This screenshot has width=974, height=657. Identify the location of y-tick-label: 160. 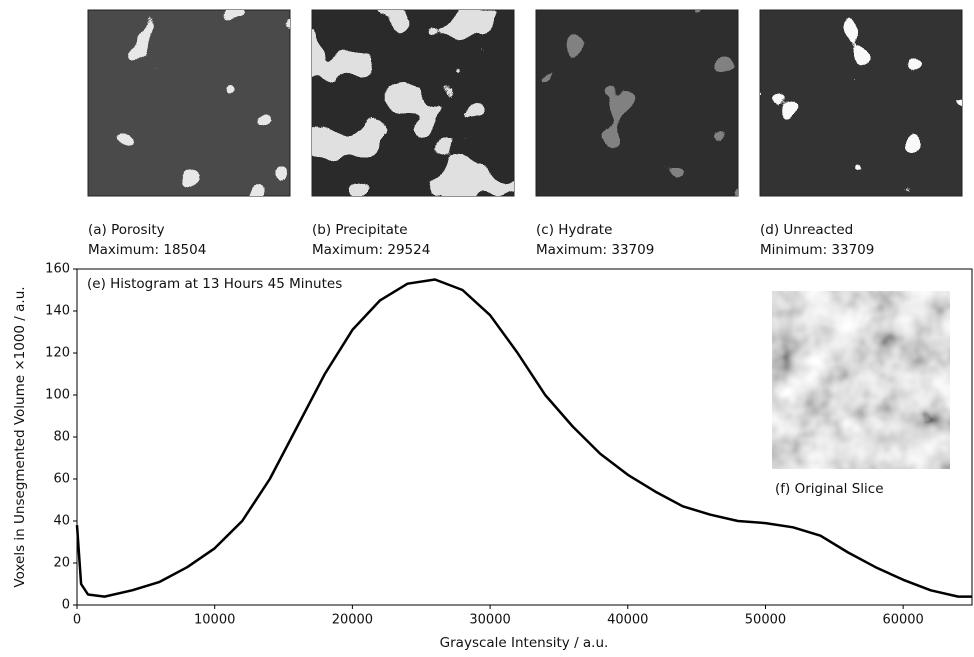
(57, 269).